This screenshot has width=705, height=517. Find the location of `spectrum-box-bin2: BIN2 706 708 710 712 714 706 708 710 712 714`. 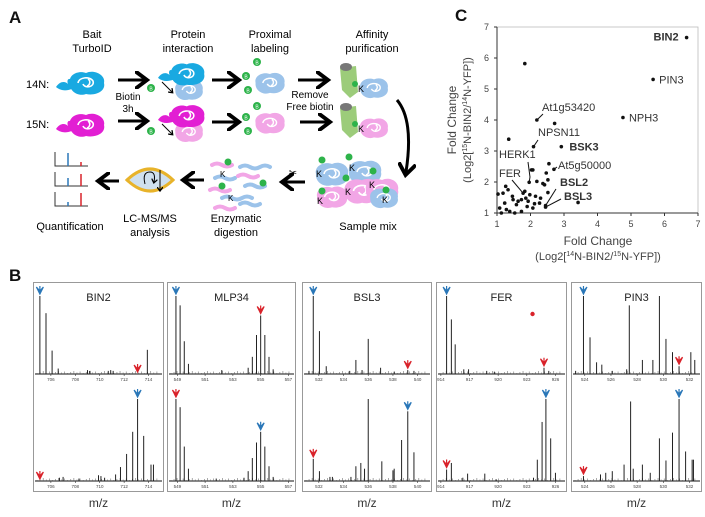

spectrum-box-bin2: BIN2 706 708 710 712 714 706 708 710 712 714 is located at coordinates (98, 387).